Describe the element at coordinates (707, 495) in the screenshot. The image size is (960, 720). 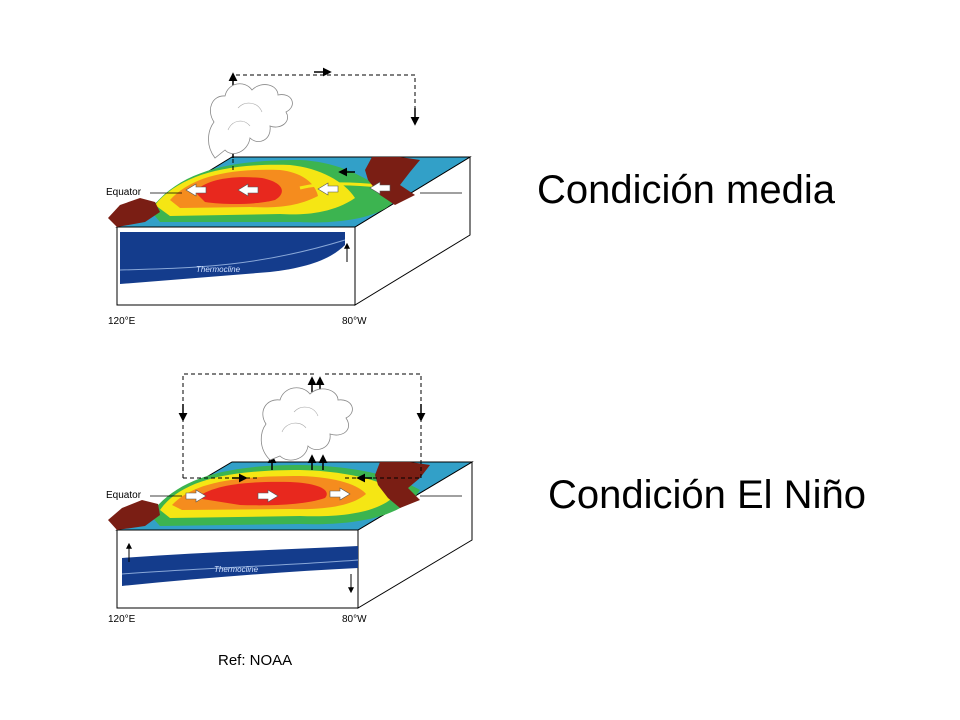
I see `heading-el-nino-condition: Condición El Niño` at that location.